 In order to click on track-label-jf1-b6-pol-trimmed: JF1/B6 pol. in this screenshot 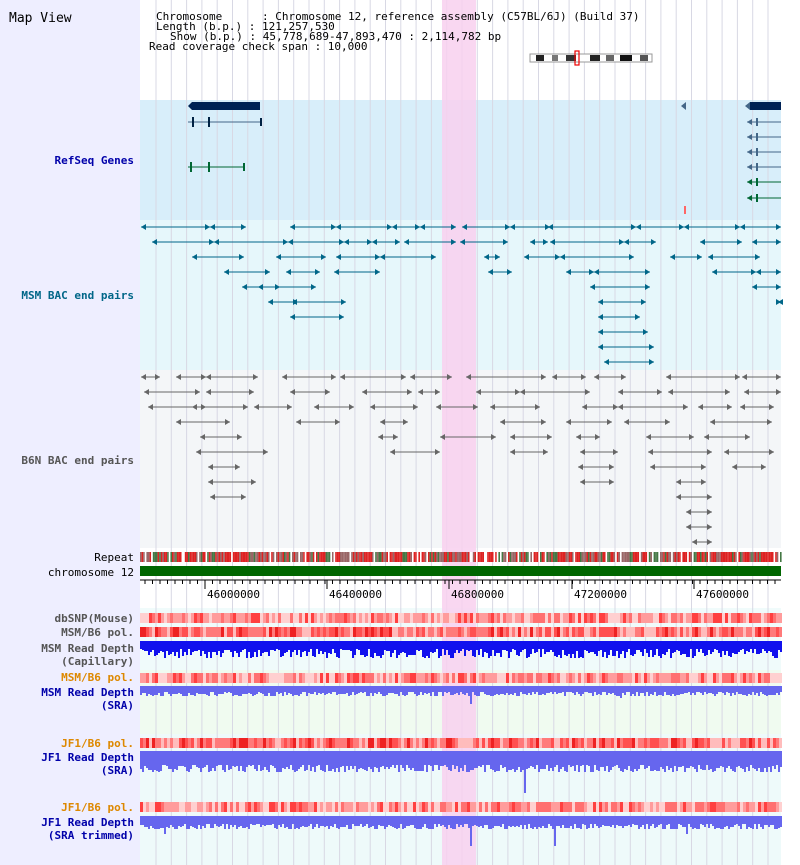, I will do `click(97, 807)`.